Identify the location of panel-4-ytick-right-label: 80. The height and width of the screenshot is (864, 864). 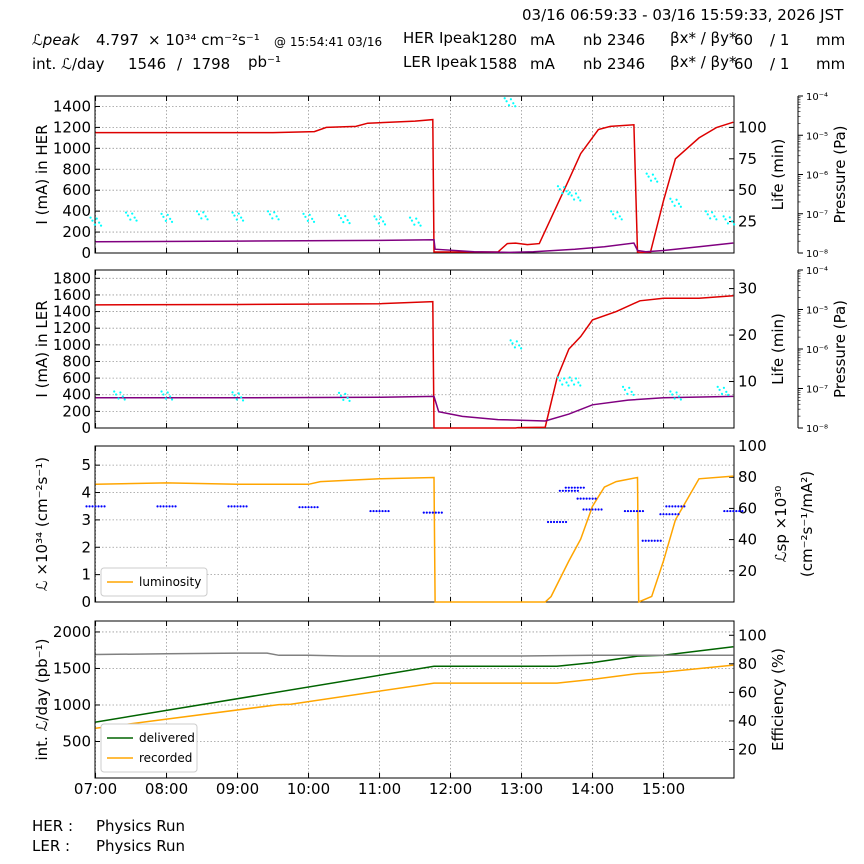
(747, 664).